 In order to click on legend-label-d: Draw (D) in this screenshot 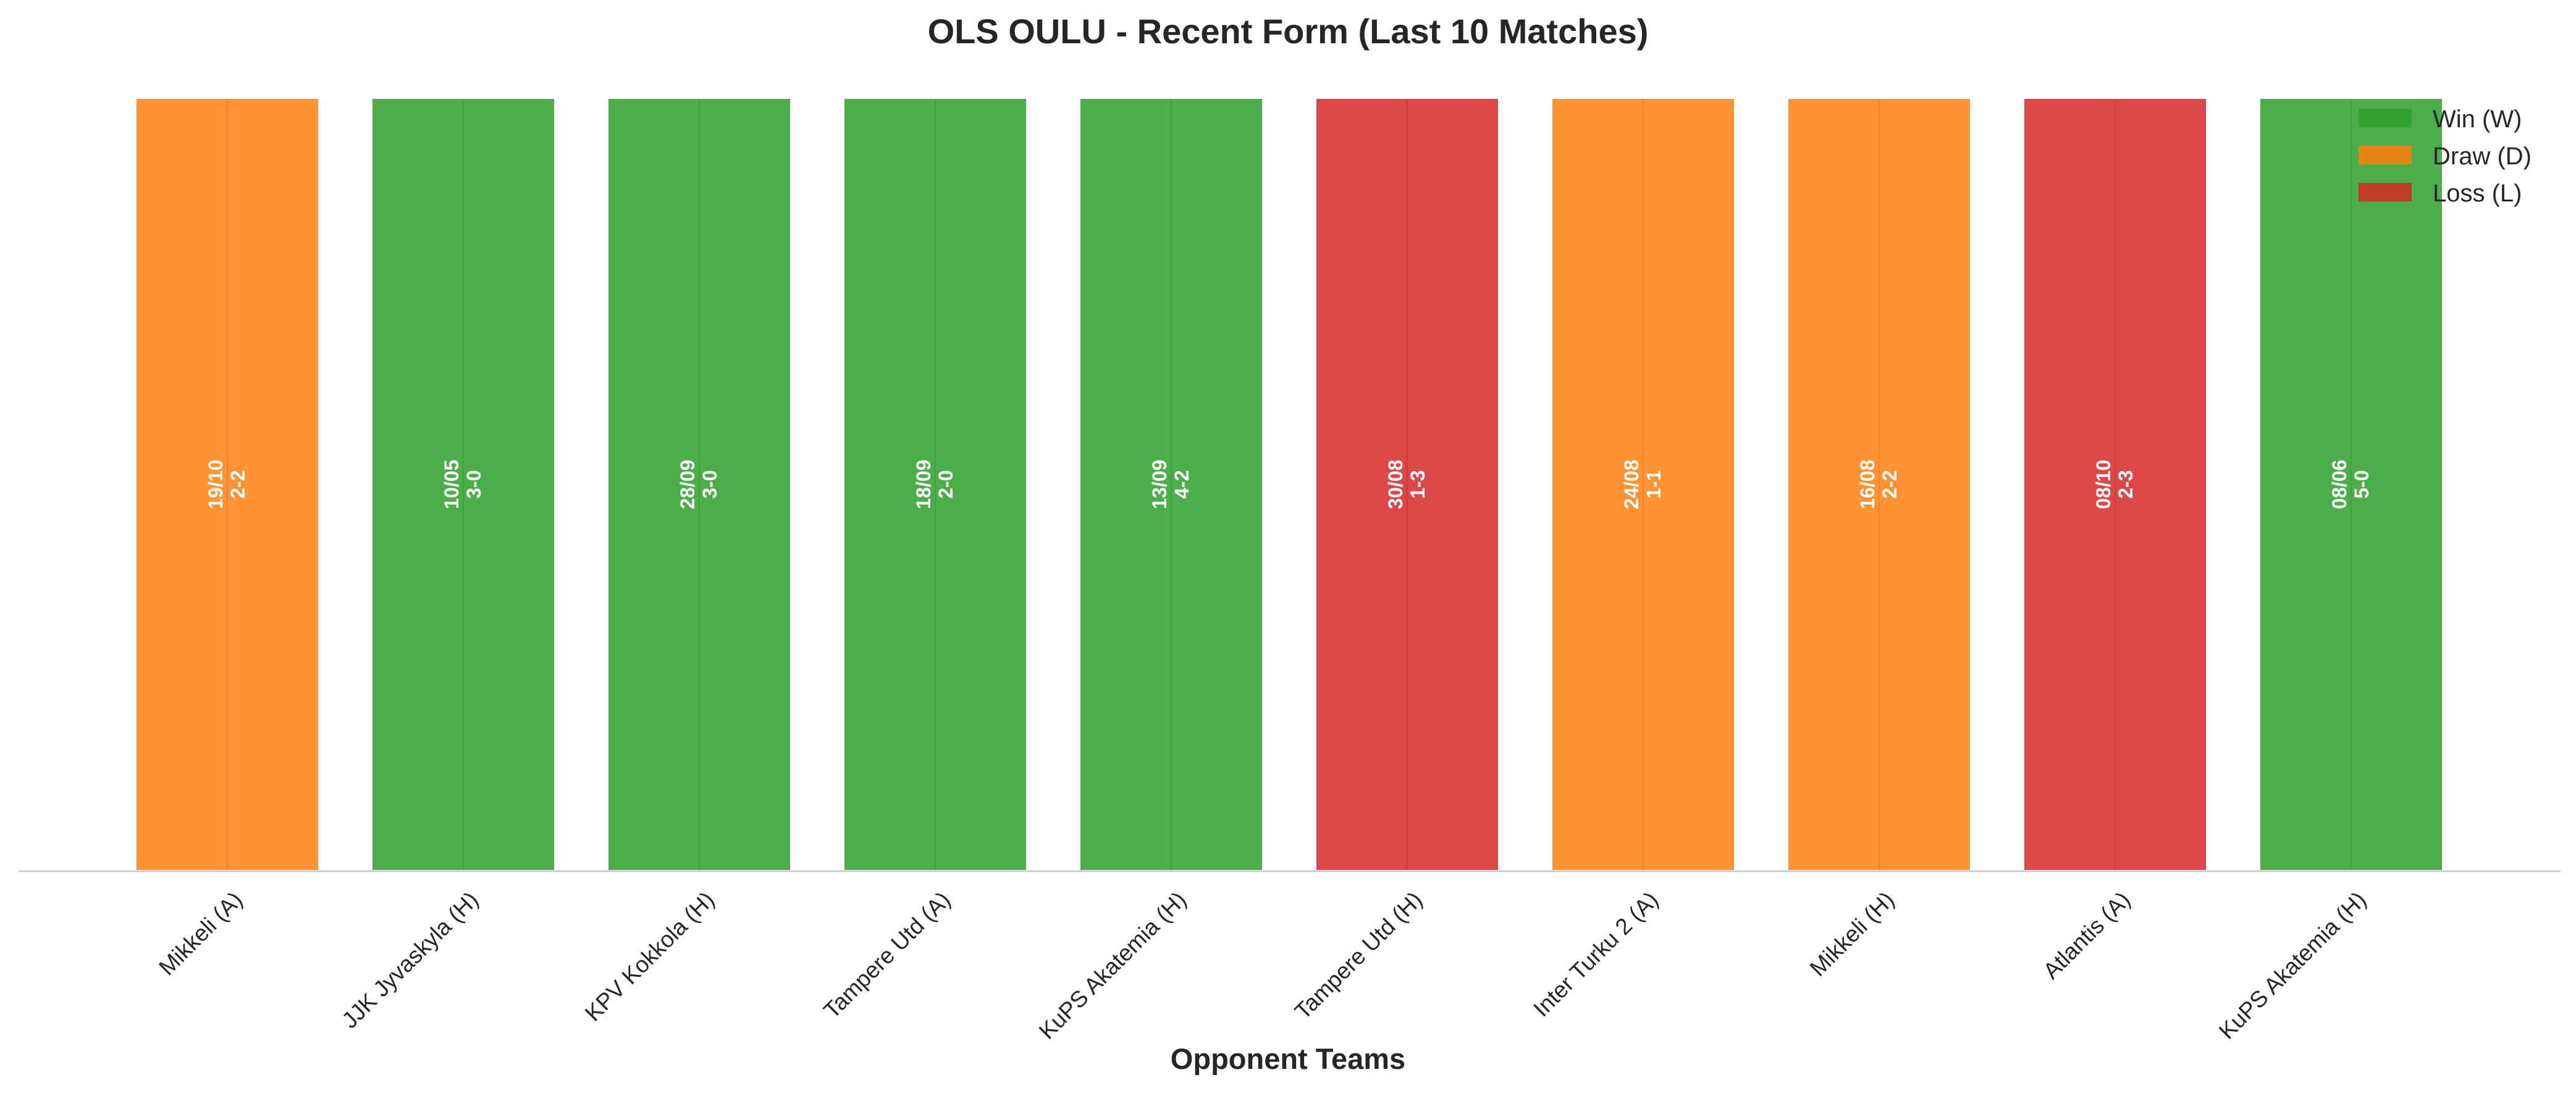, I will do `click(2482, 157)`.